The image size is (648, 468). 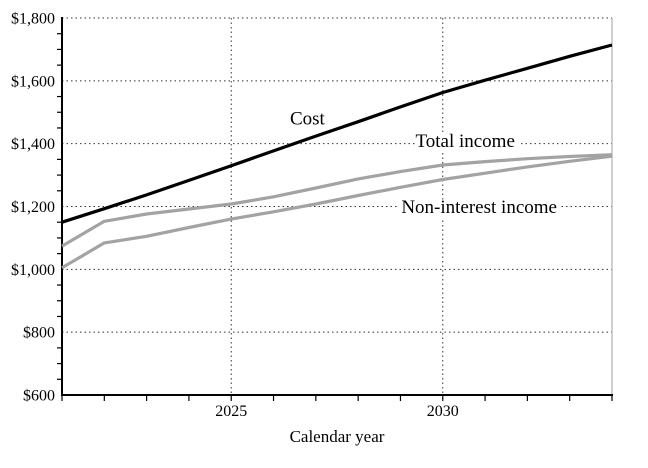 I want to click on y-tick-label: $1,800, so click(x=33, y=19).